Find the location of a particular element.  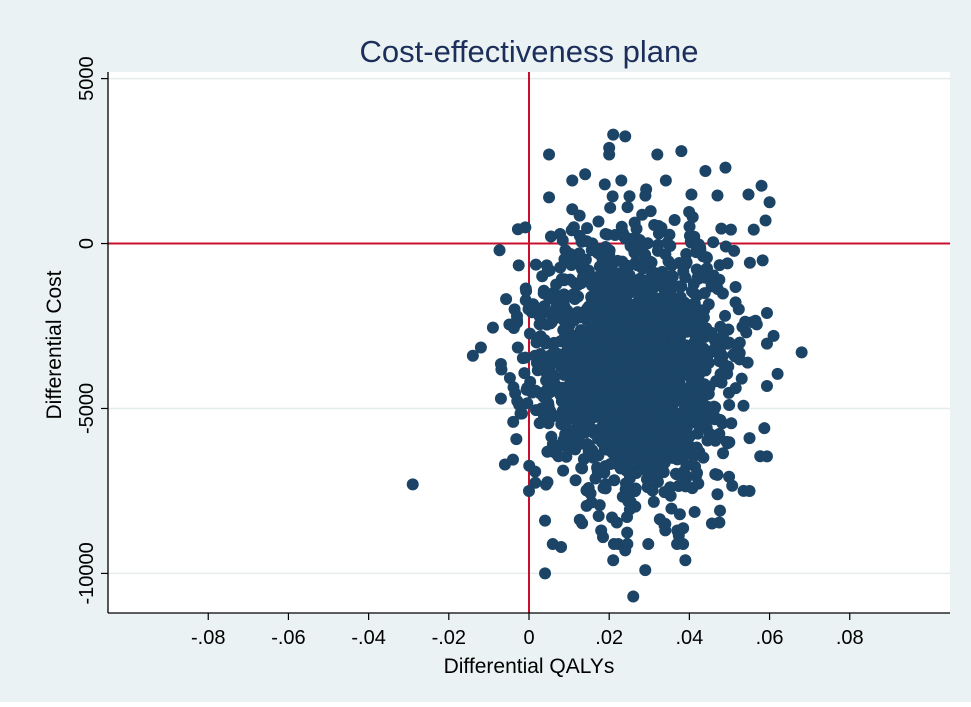

chart-title: Cost-effectiveness plane is located at coordinates (529, 51).